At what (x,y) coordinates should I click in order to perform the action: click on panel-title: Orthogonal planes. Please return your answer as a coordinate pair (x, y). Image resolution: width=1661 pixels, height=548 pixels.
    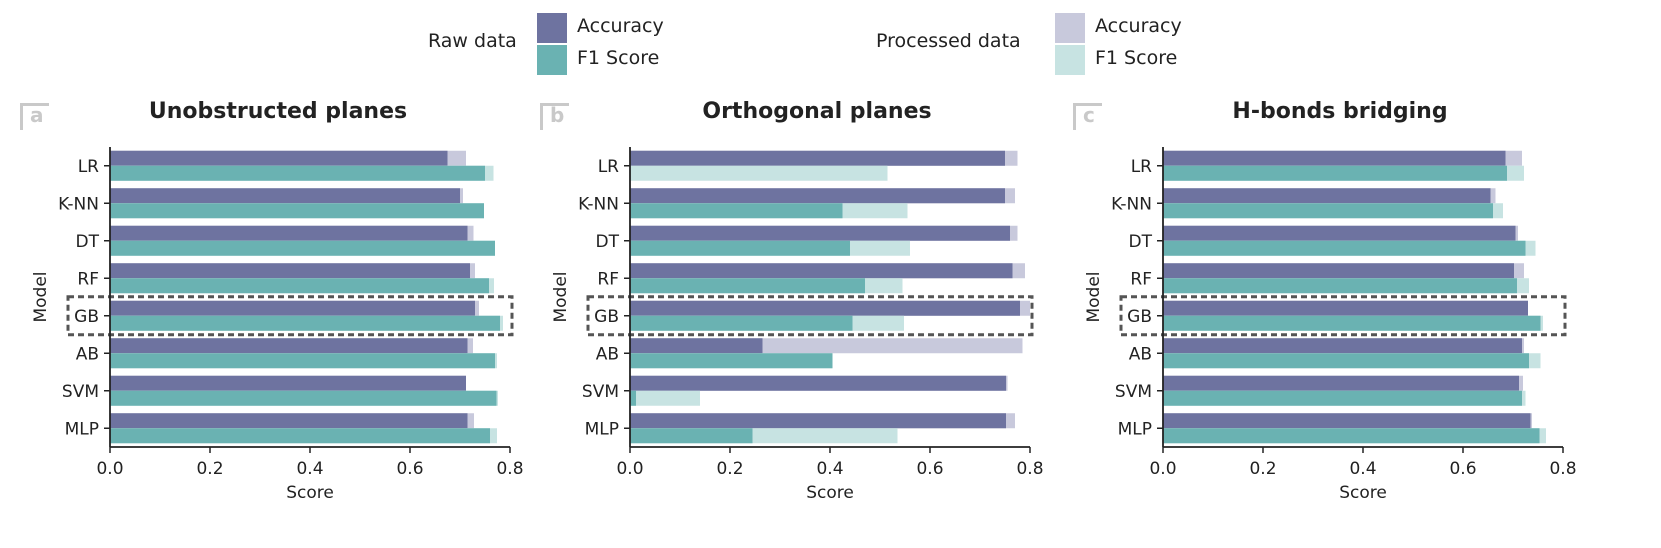
    Looking at the image, I should click on (817, 111).